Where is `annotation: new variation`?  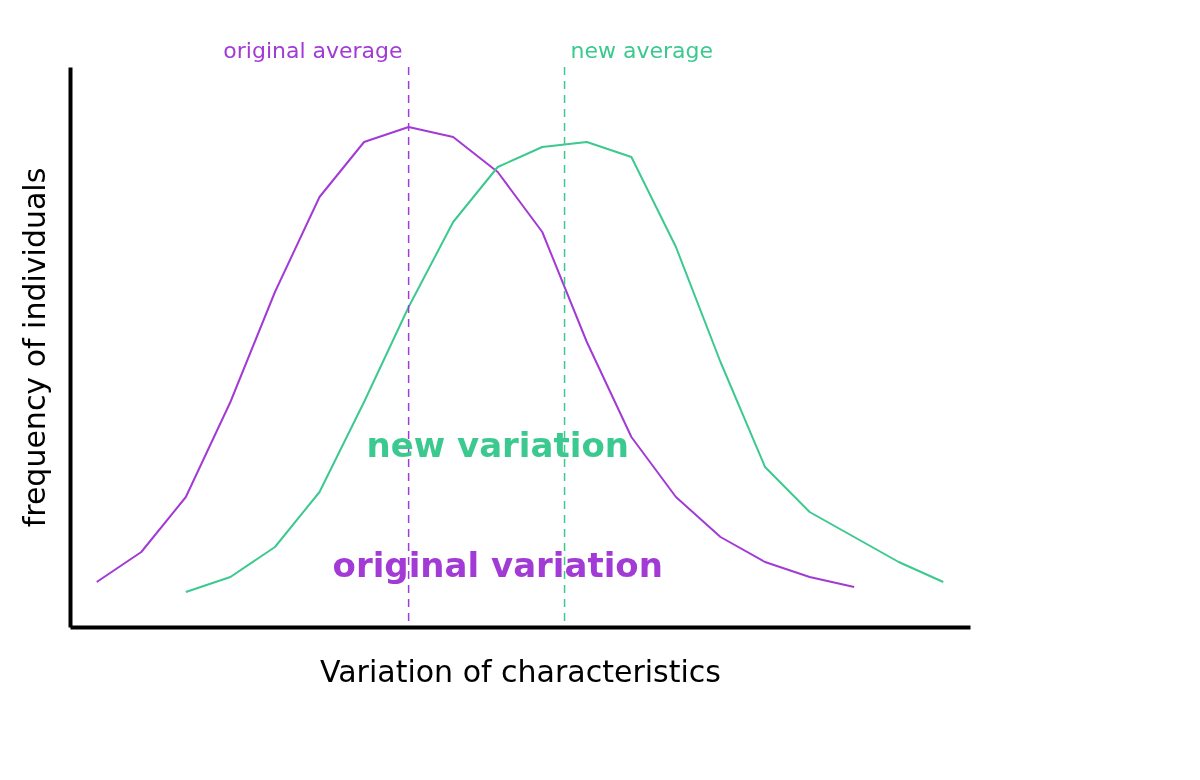
annotation: new variation is located at coordinates (497, 445).